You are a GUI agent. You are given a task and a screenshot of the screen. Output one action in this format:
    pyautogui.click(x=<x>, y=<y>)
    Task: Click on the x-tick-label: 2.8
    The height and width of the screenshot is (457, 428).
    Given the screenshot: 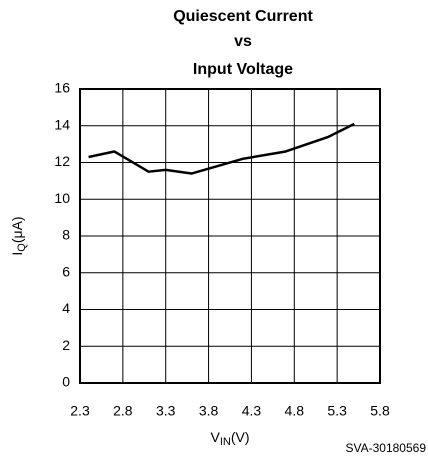 What is the action you would take?
    pyautogui.click(x=123, y=411)
    